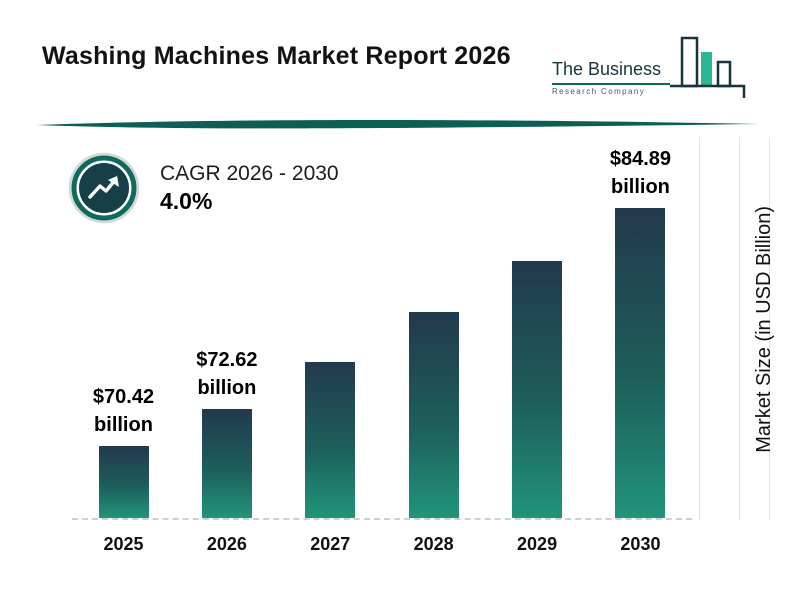 Image resolution: width=800 pixels, height=600 pixels. I want to click on bar-value-label: $72.62 billion, so click(227, 374).